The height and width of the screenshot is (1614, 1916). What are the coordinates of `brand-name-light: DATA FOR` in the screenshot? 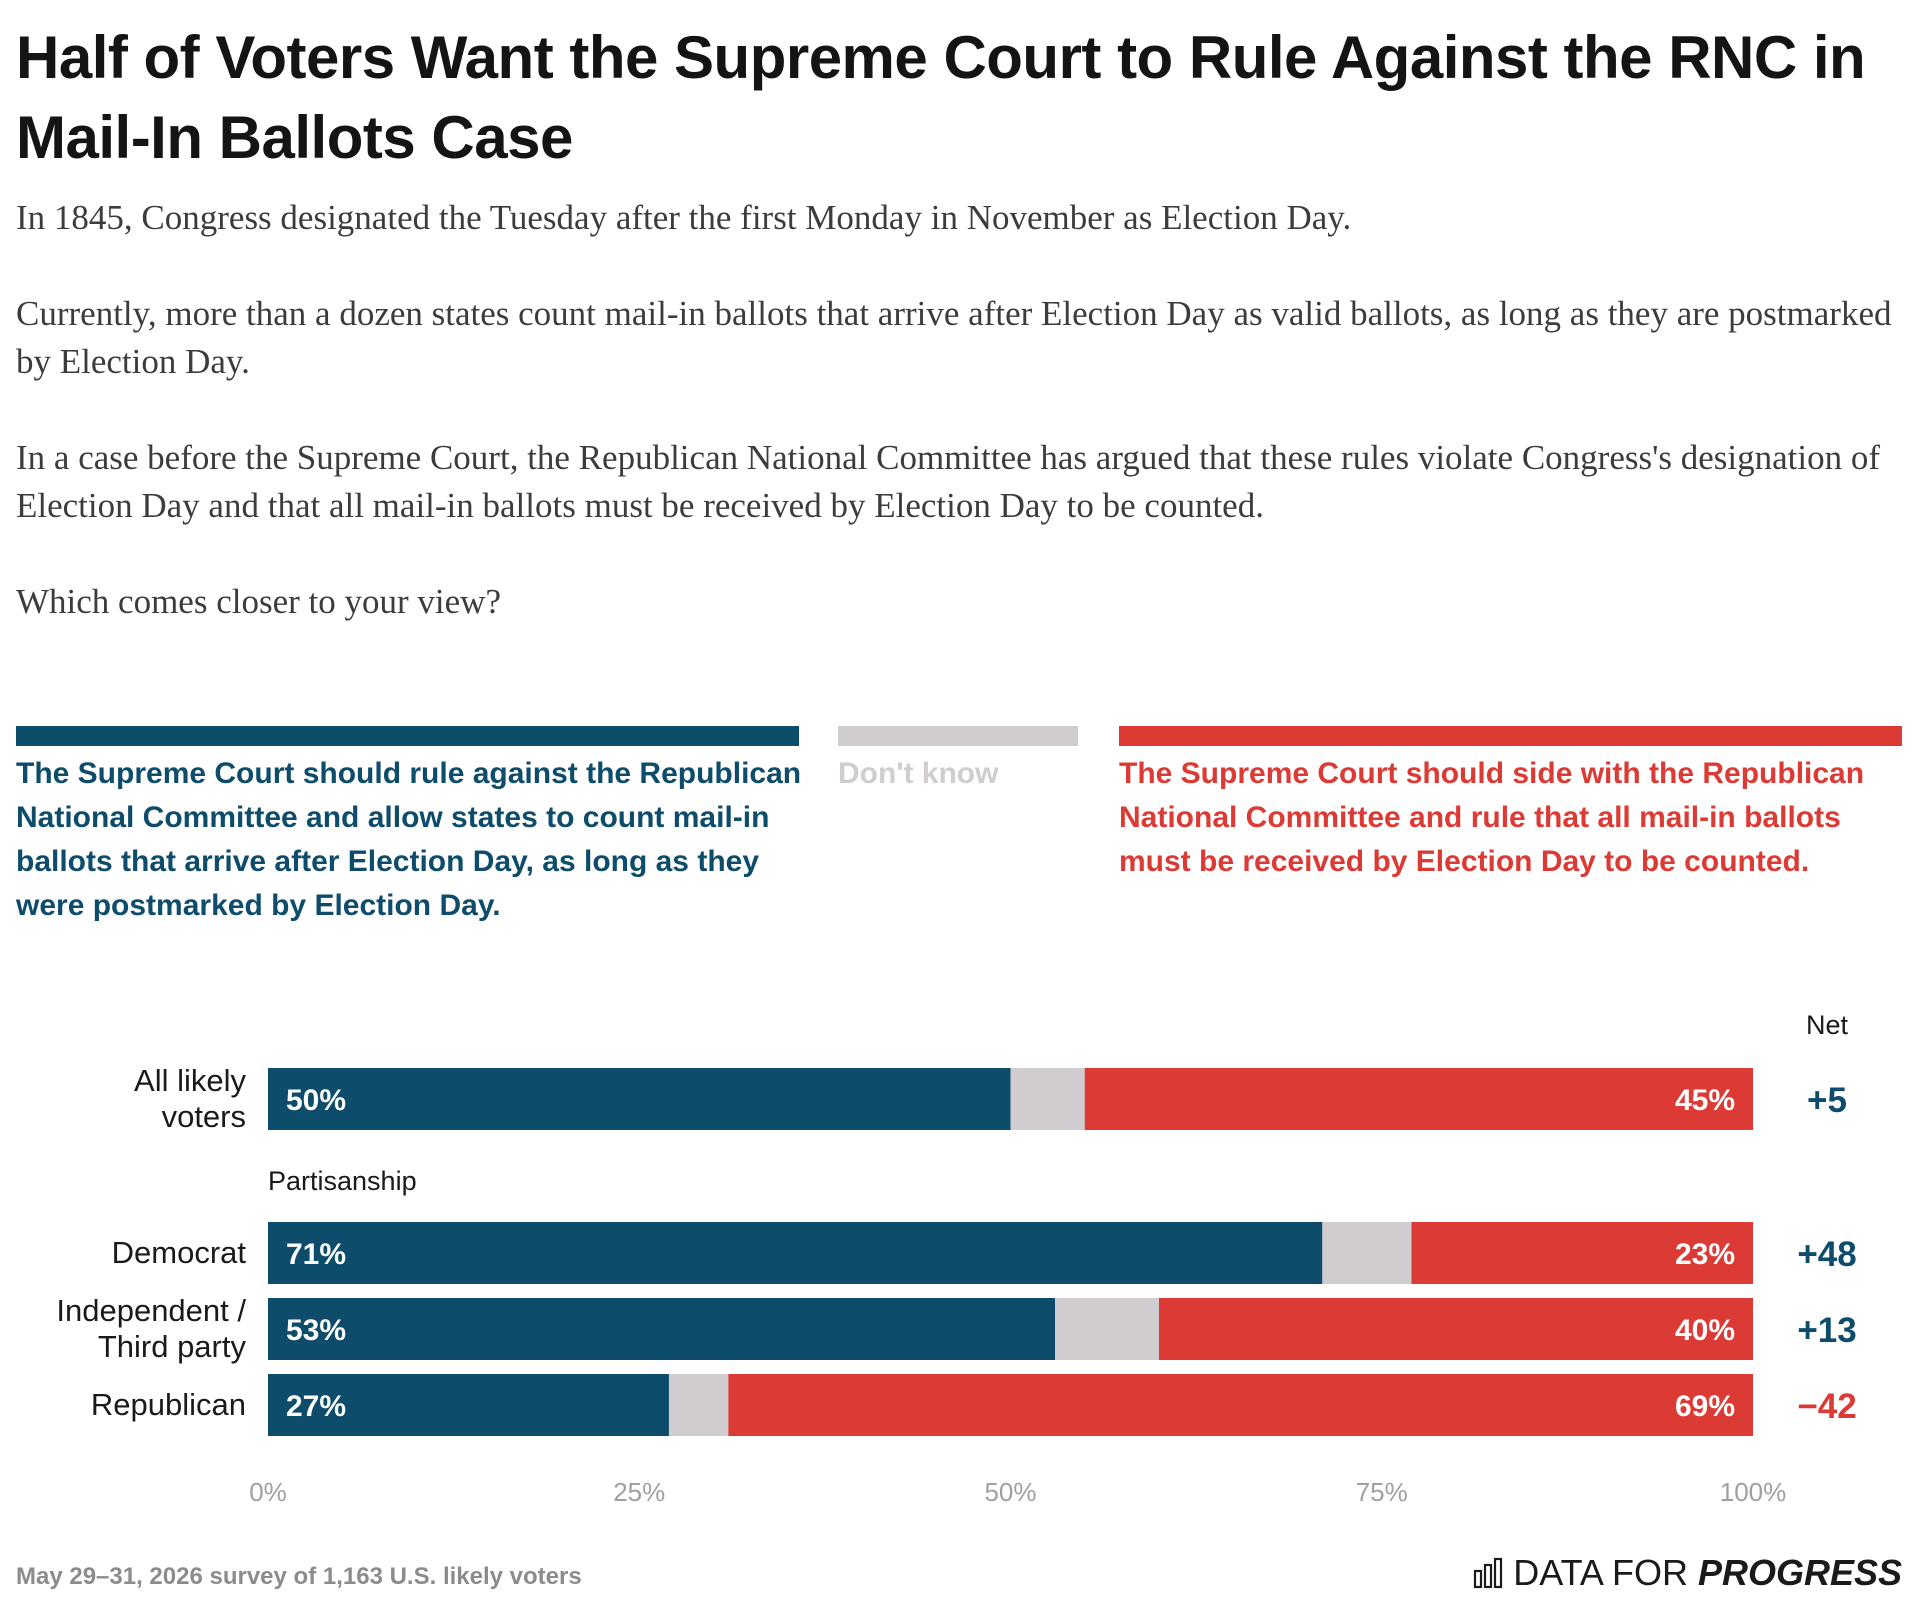 It's located at (1600, 1572).